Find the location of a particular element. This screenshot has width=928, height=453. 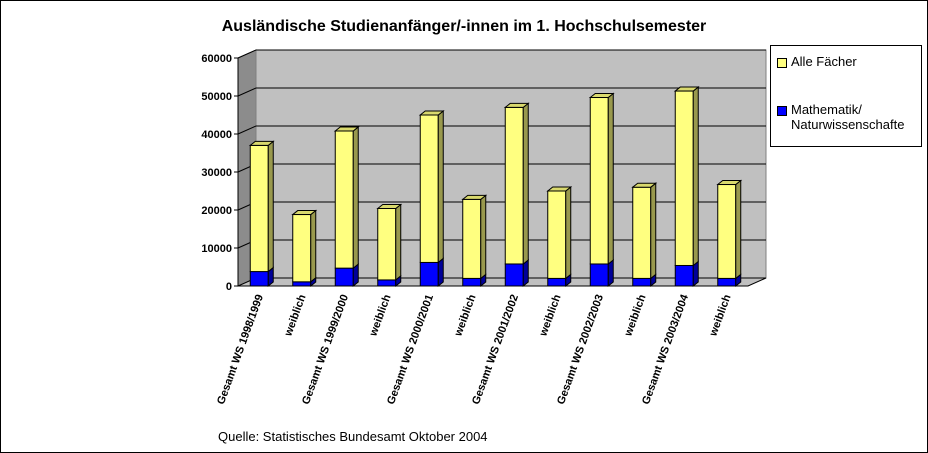

y-tick-label: 40000 is located at coordinates (216, 135).